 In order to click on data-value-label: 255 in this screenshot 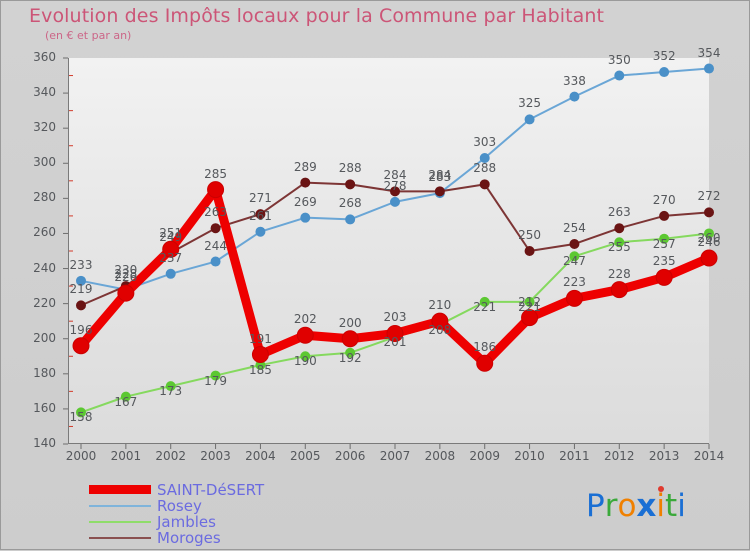, I will do `click(619, 247)`.